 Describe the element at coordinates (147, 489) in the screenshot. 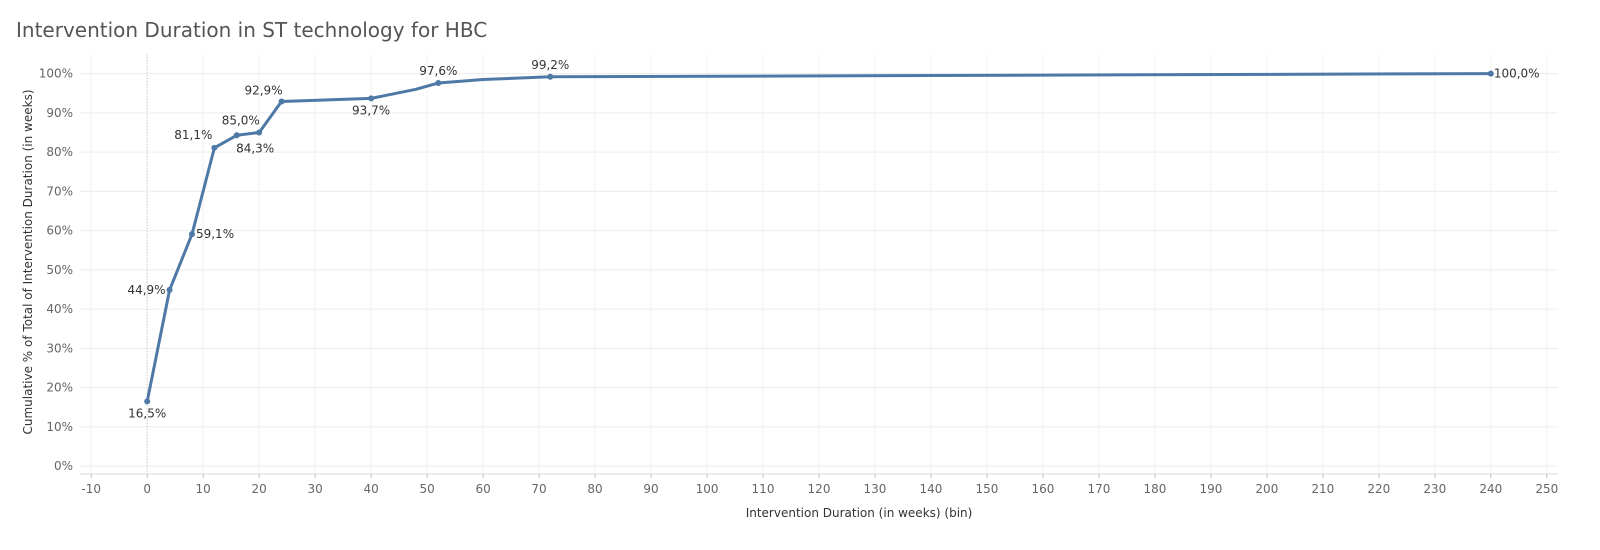

I see `x-tick-label: 0` at that location.